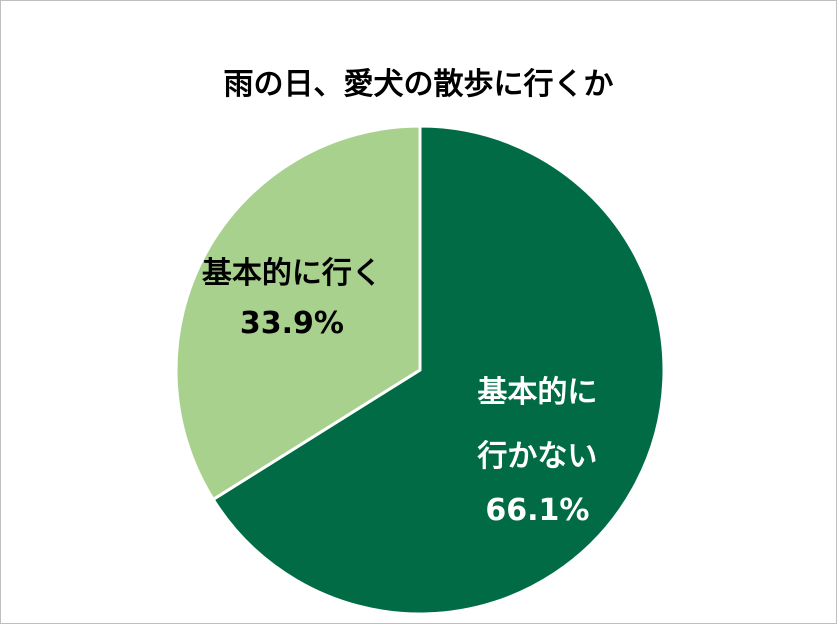 Image resolution: width=837 pixels, height=624 pixels. Describe the element at coordinates (291, 324) in the screenshot. I see `value-label: 33.9%` at that location.